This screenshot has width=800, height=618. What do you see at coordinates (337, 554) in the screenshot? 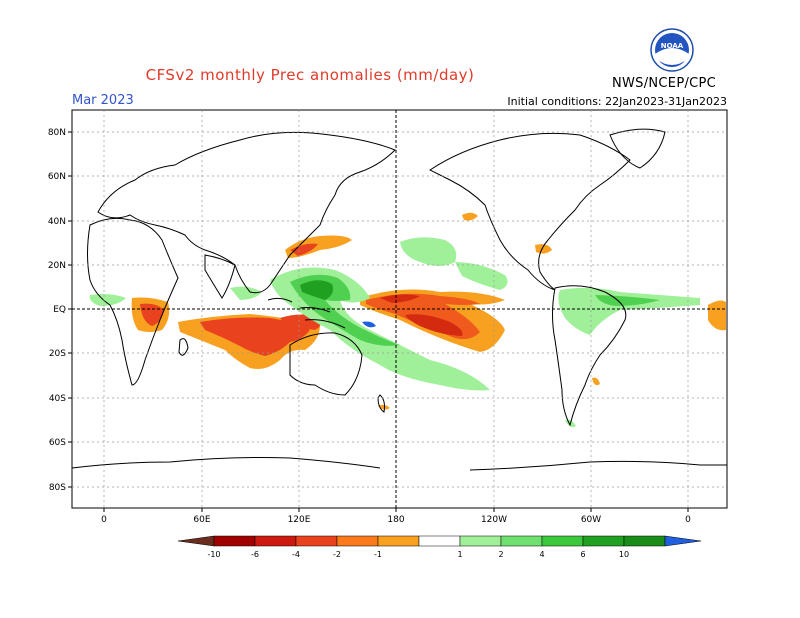
I see `colorbar-tick-label: -2` at bounding box center [337, 554].